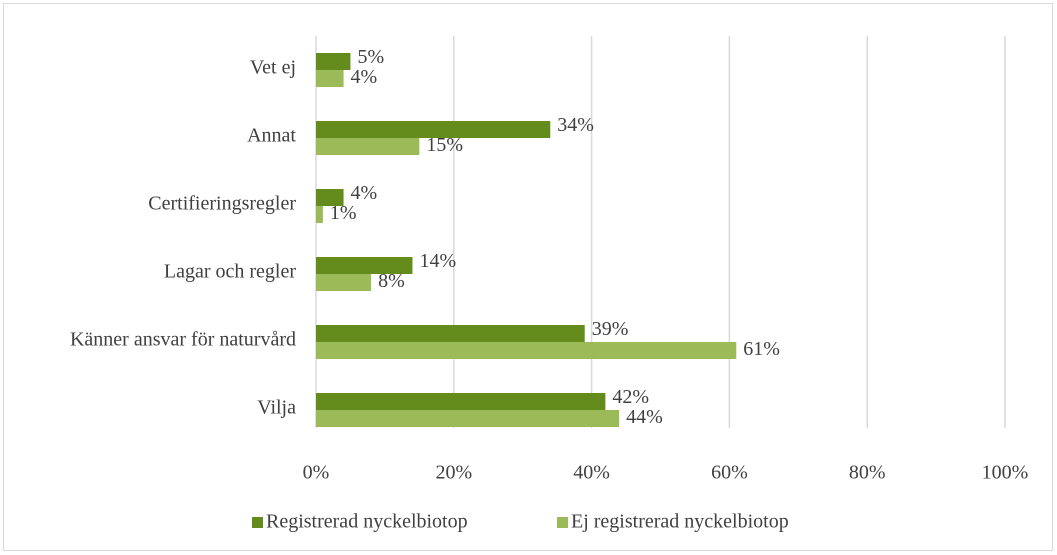  I want to click on y-tick-label: Certifieringsregler, so click(222, 204).